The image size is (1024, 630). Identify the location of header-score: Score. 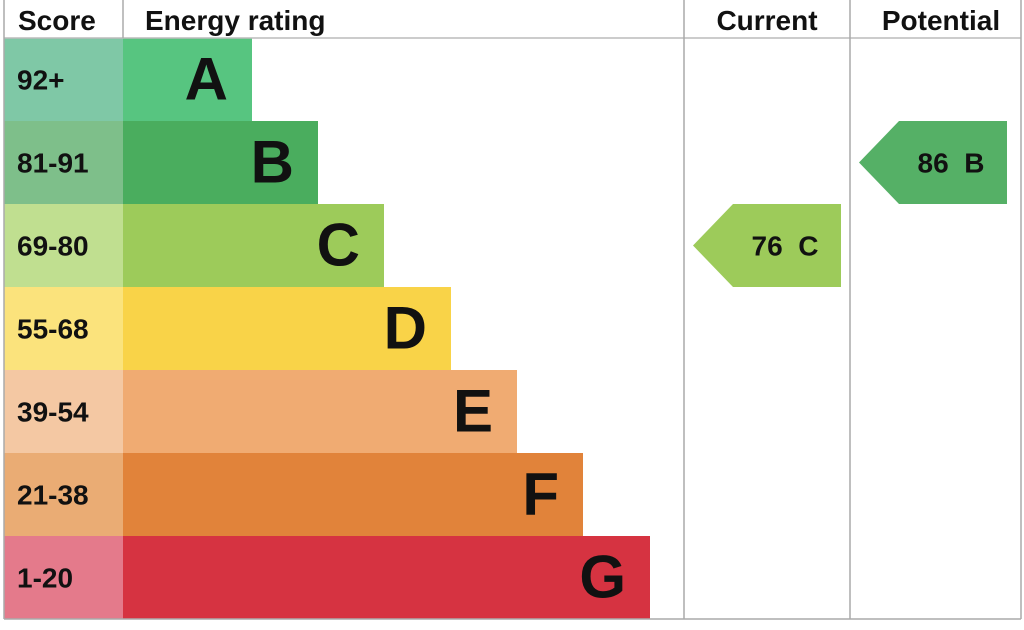
(57, 20).